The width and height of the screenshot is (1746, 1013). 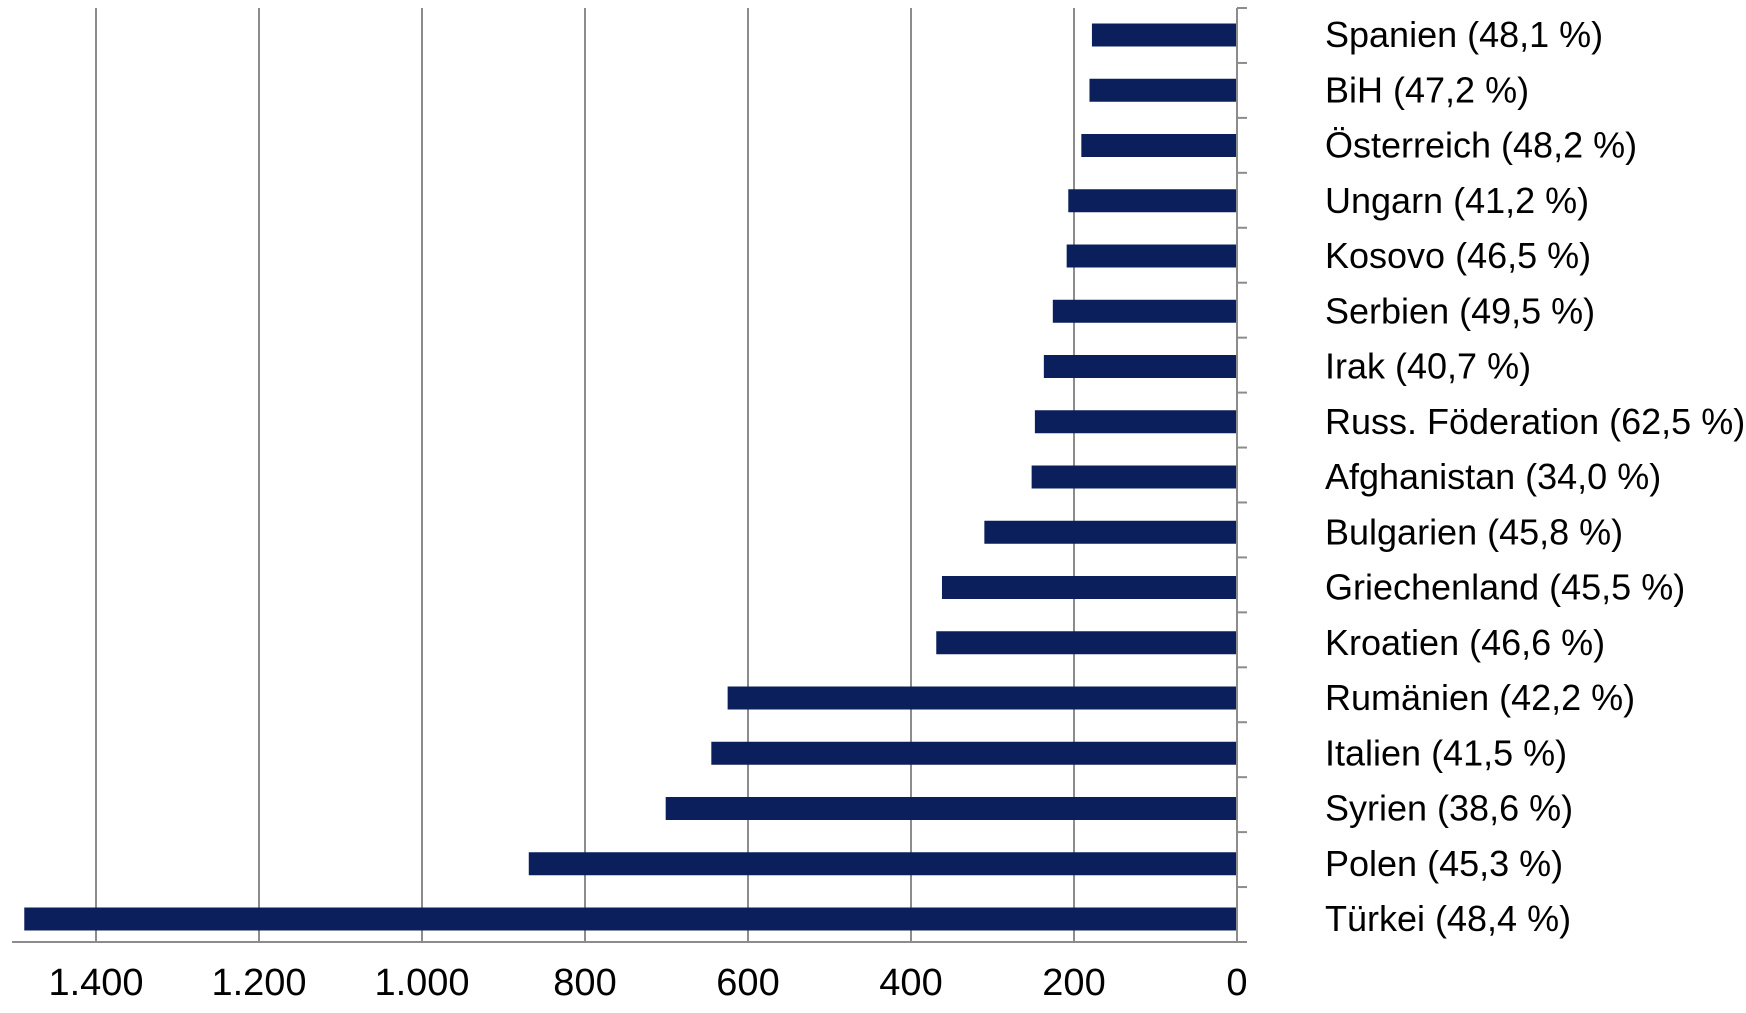 What do you see at coordinates (1073, 983) in the screenshot?
I see `x-tick-label: 200` at bounding box center [1073, 983].